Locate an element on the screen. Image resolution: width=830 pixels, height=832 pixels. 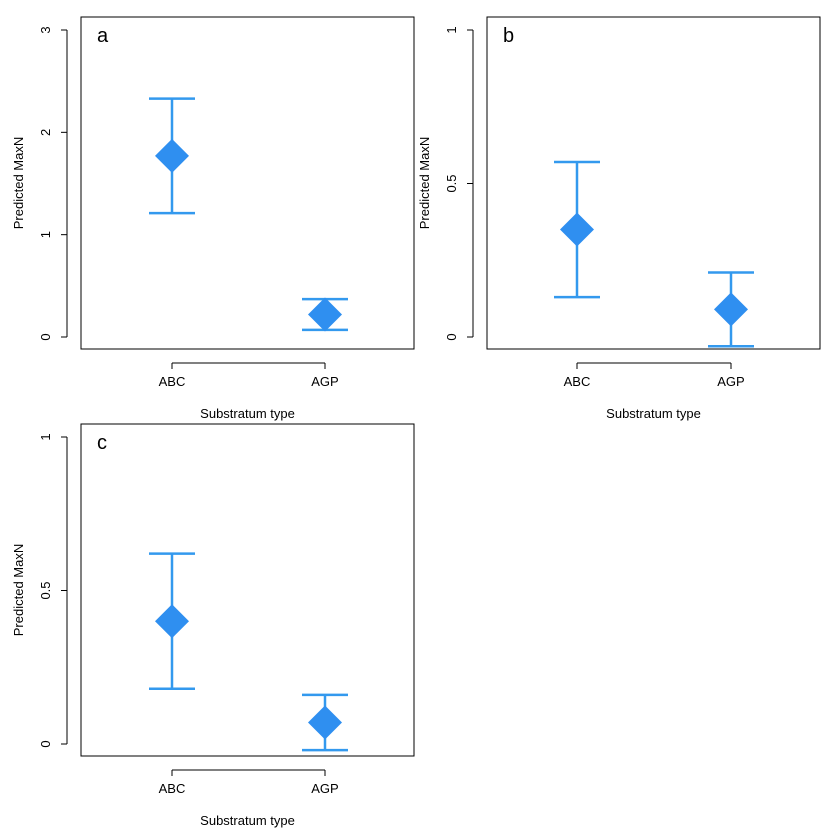
y-tick-label: 3 is located at coordinates (45, 29).